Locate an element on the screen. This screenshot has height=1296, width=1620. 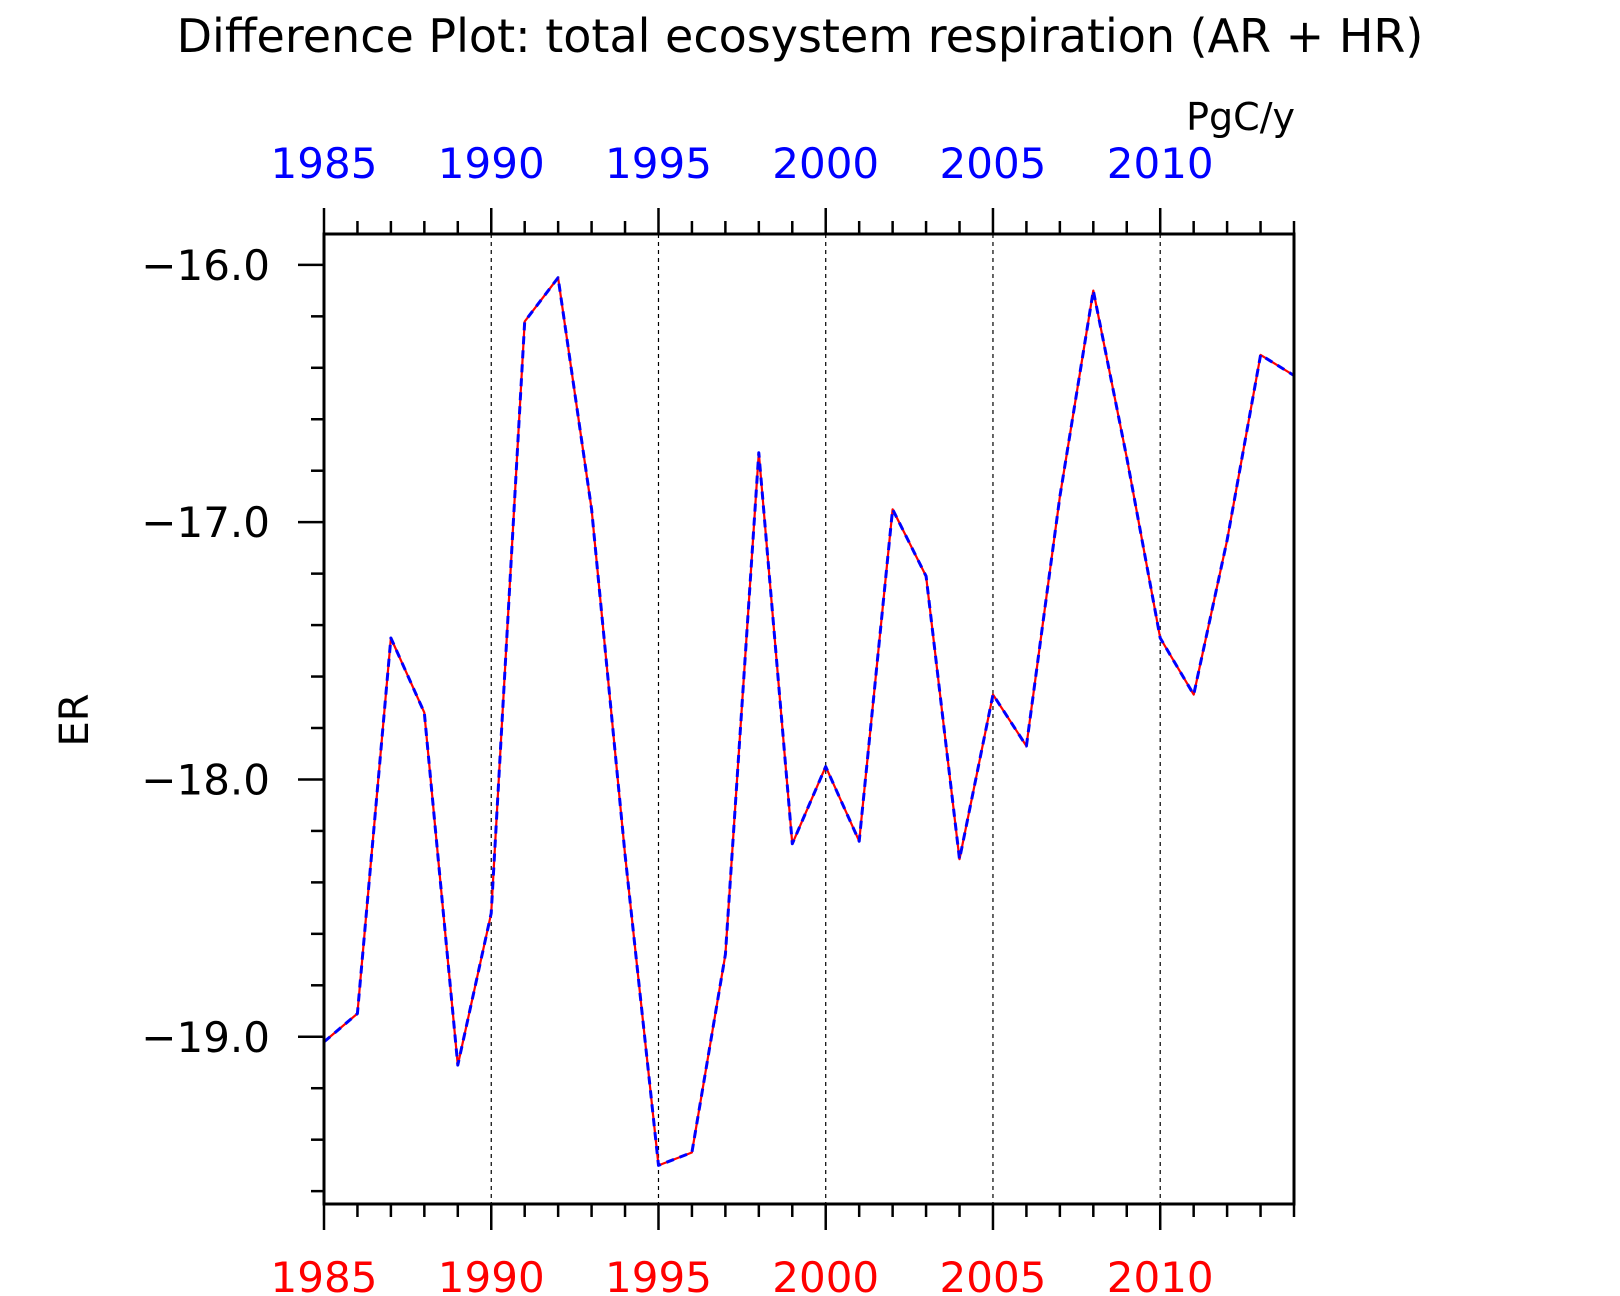
y-tick-label: −17.0 is located at coordinates (205, 522).